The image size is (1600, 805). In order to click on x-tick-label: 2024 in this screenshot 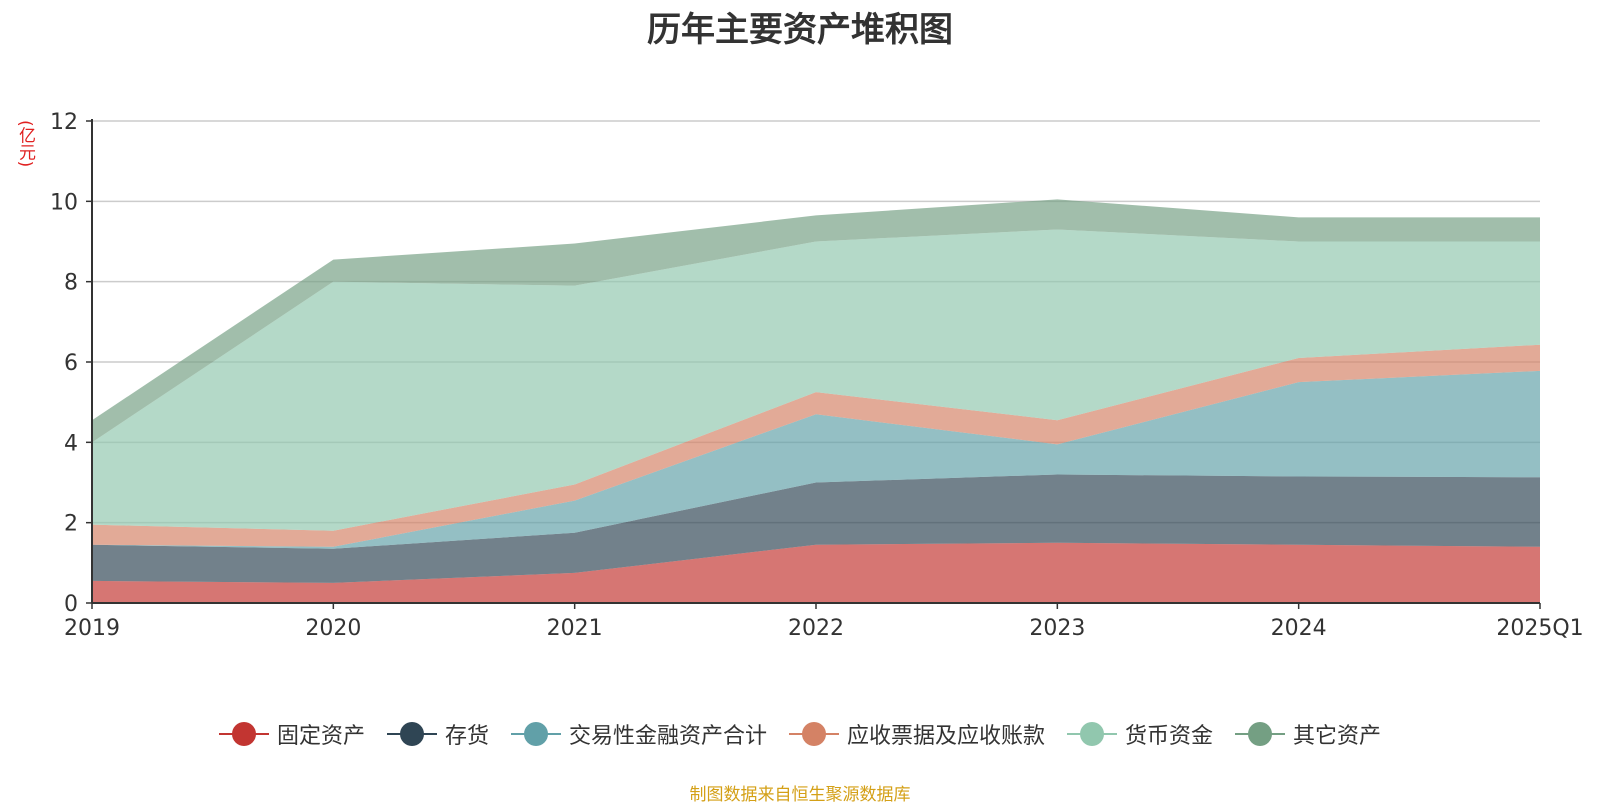, I will do `click(1299, 628)`.